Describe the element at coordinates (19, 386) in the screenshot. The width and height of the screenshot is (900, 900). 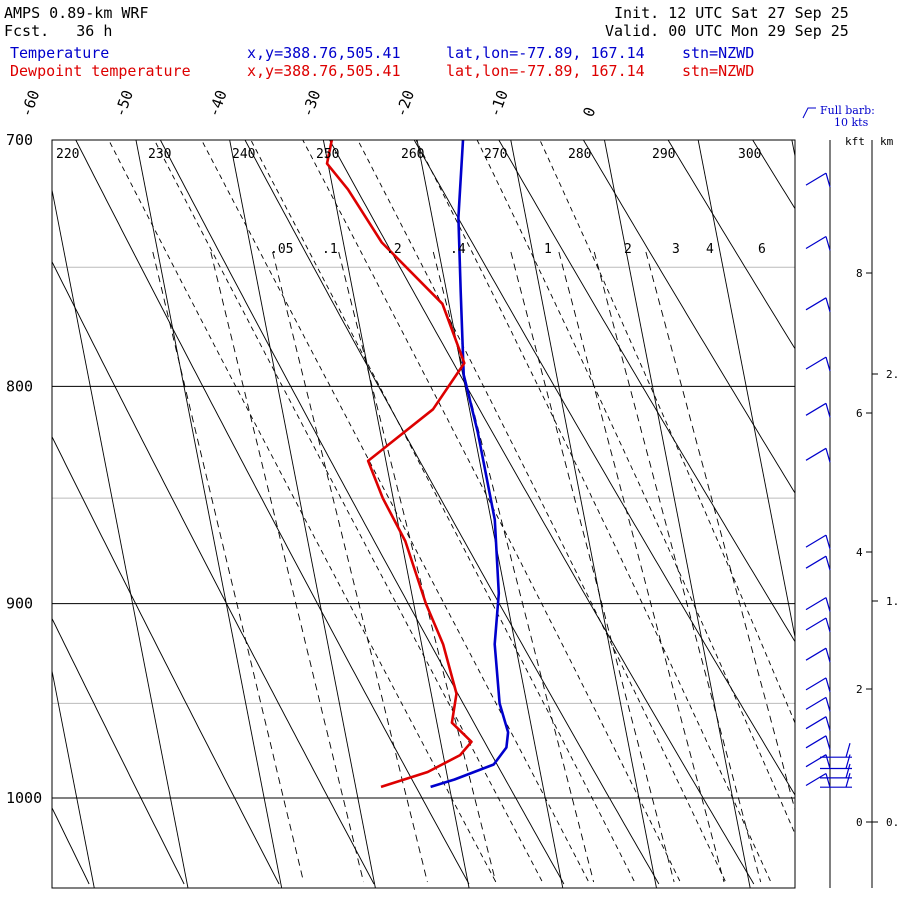
I see `pressure-label: 800` at that location.